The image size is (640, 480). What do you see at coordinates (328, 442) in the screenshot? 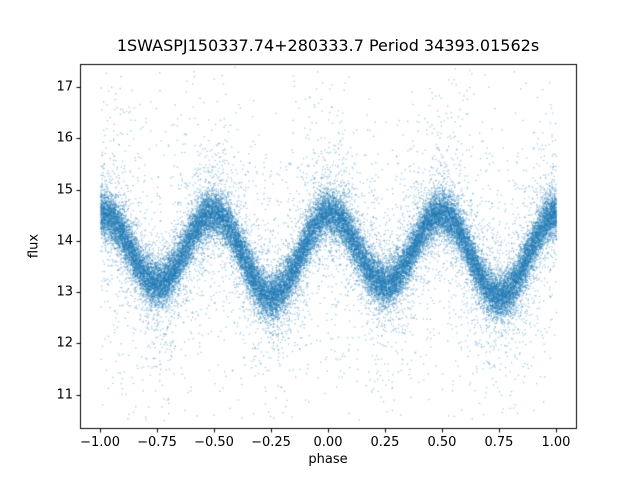
I see `x-tick-label: 0.00` at bounding box center [328, 442].